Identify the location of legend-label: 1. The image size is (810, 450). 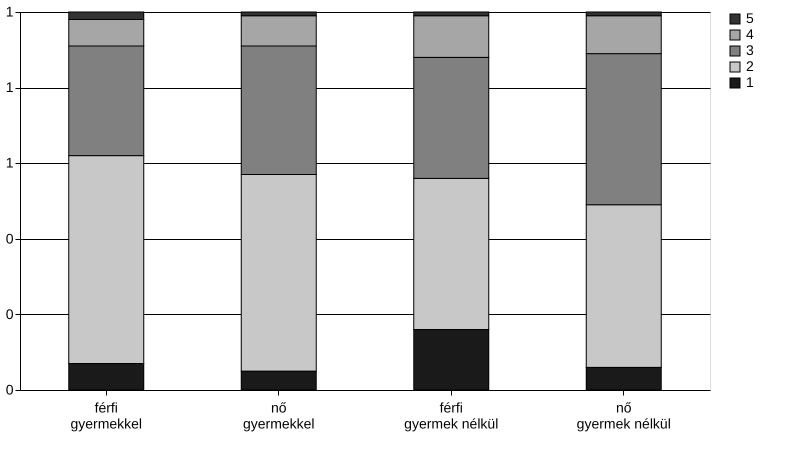
(750, 82).